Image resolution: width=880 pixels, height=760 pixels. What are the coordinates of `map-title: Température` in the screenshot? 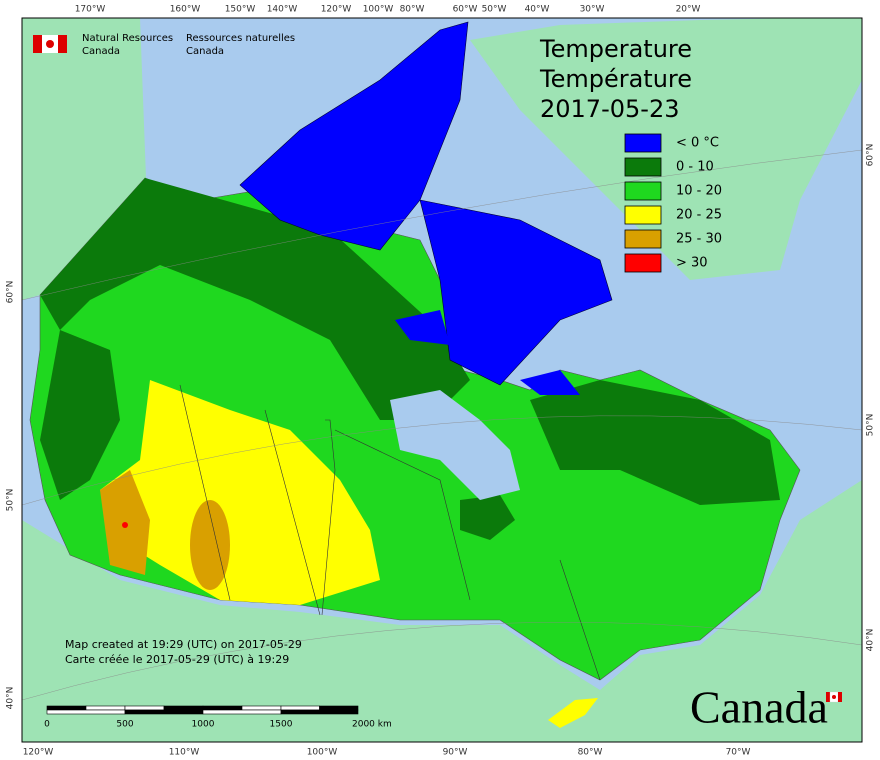 It's located at (615, 79).